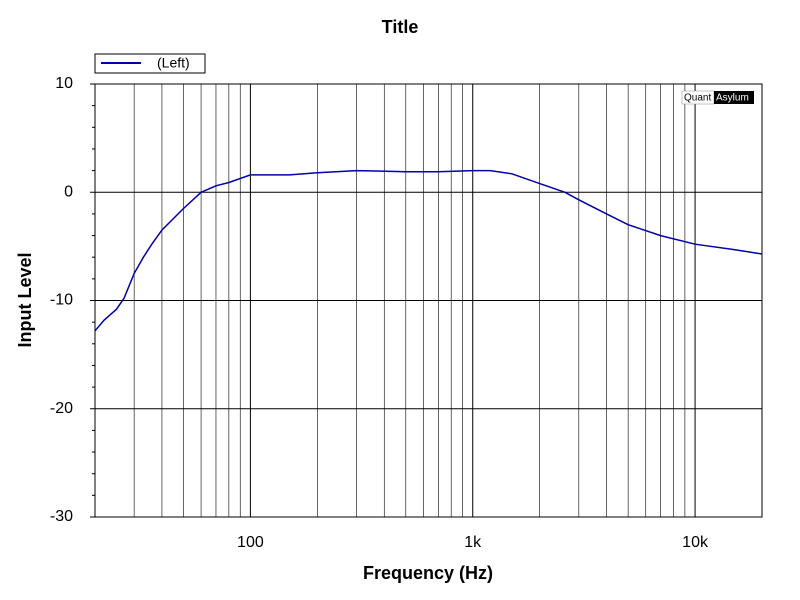 Image resolution: width=800 pixels, height=600 pixels. What do you see at coordinates (150, 63) in the screenshot?
I see `legend-box` at bounding box center [150, 63].